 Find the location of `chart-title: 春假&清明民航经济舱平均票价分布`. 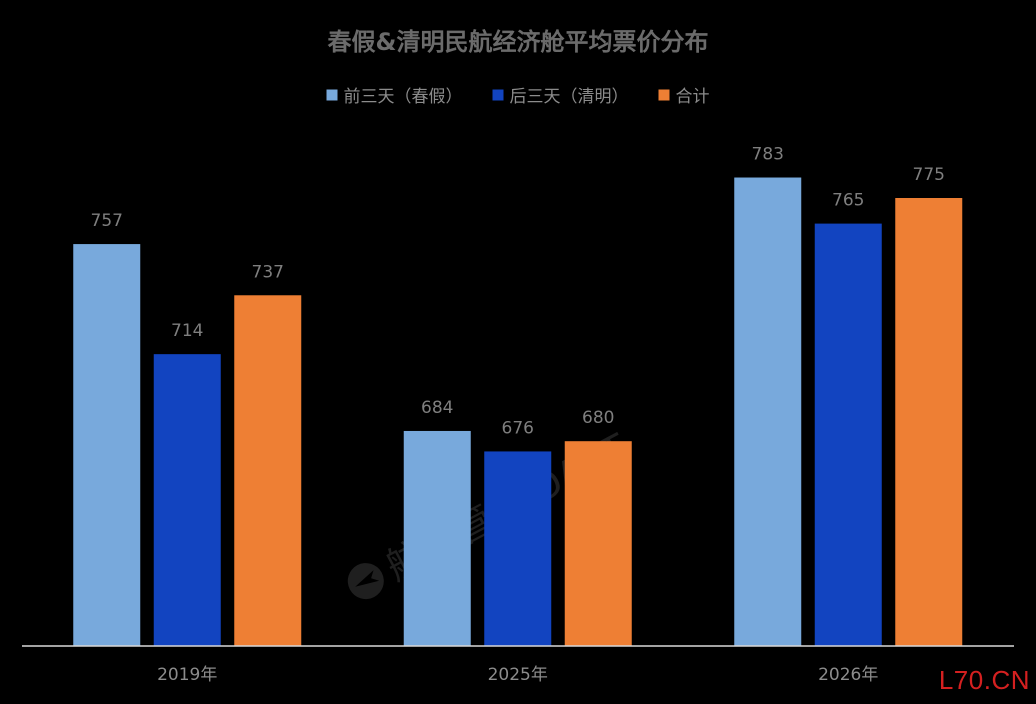

chart-title: 春假&清明民航经济舱平均票价分布 is located at coordinates (518, 42).